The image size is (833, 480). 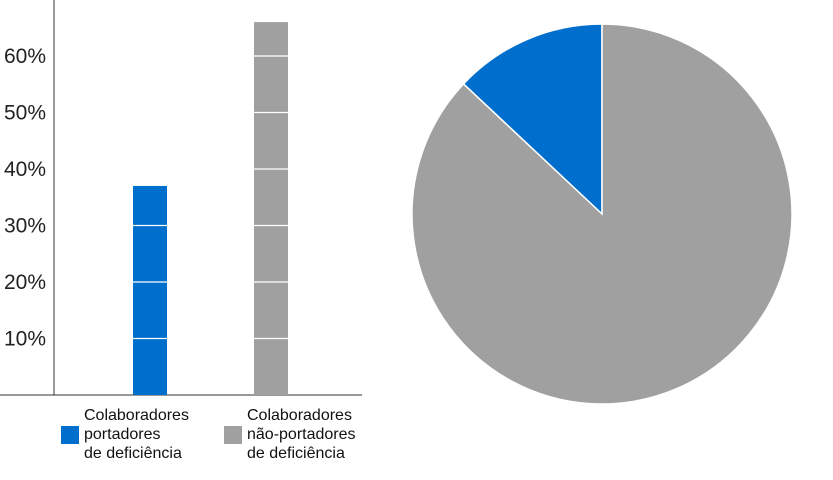 What do you see at coordinates (25, 169) in the screenshot?
I see `y-tick-label-40: 40%` at bounding box center [25, 169].